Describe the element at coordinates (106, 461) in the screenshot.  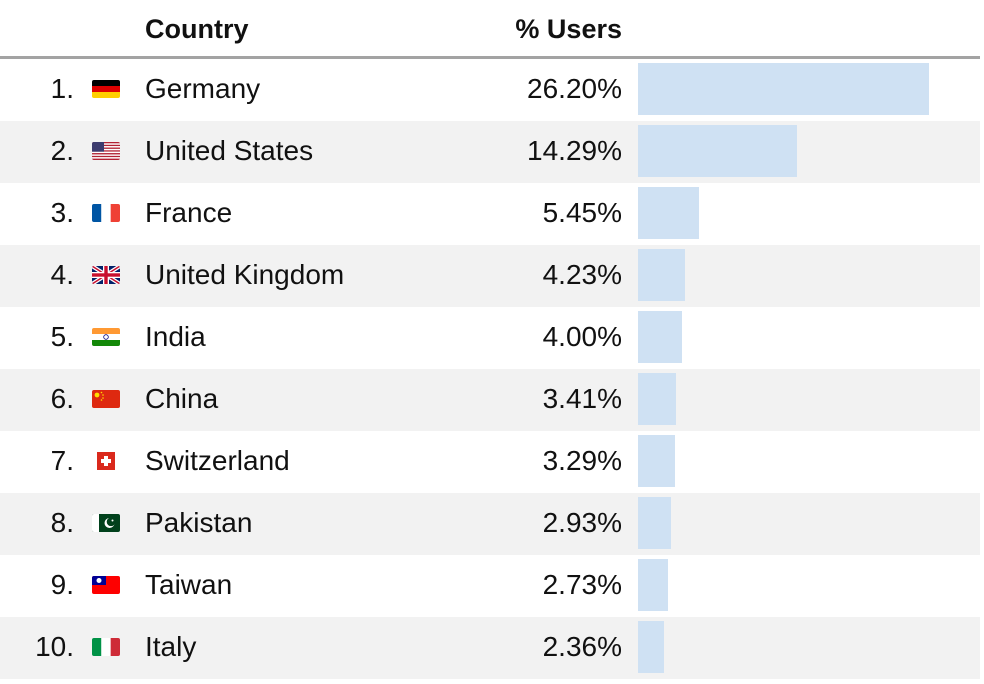
I see `flag-ch-icon` at that location.